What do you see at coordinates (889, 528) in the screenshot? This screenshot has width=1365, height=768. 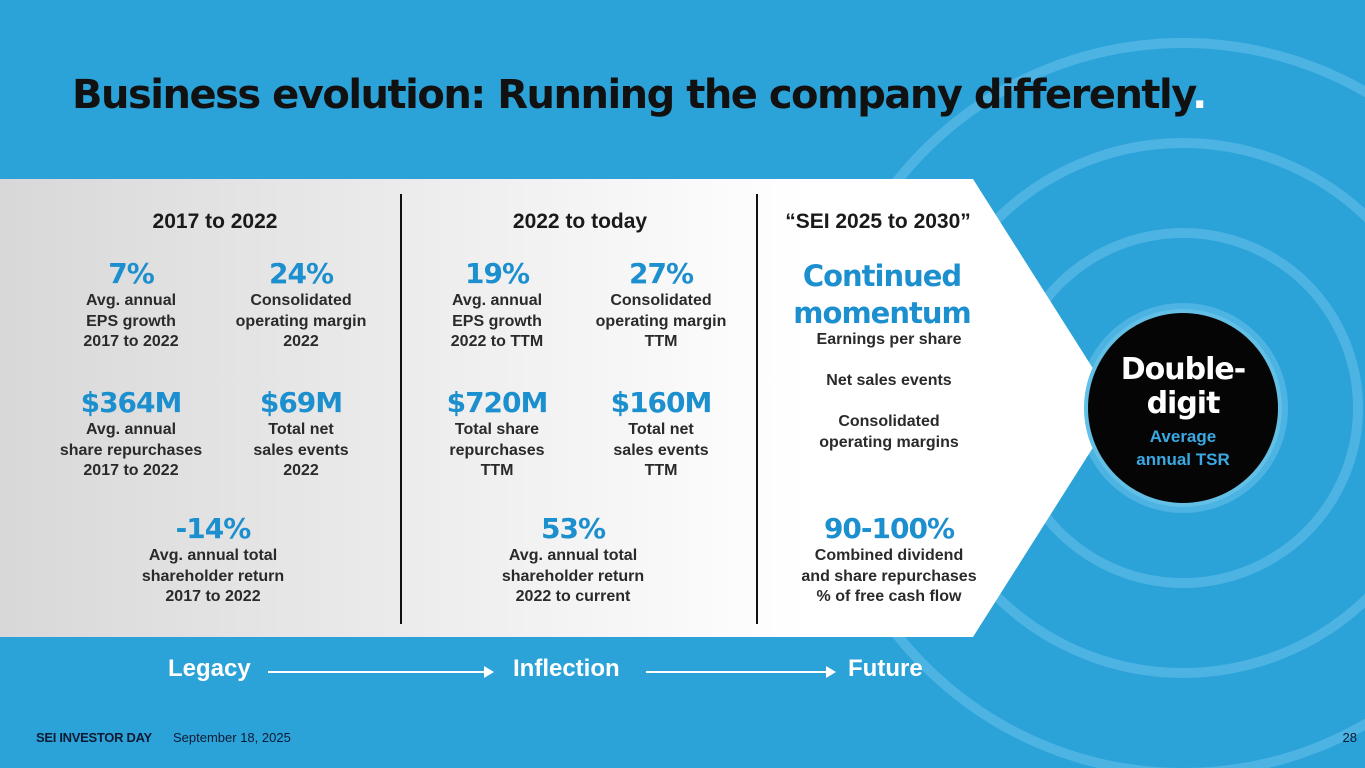 I see `stat-value: 90-100%` at bounding box center [889, 528].